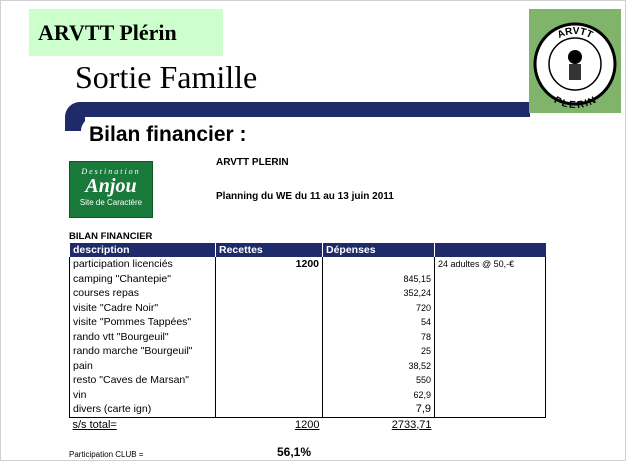 The image size is (626, 461). I want to click on table-cell: visite "Pommes Tappées", so click(142, 322).